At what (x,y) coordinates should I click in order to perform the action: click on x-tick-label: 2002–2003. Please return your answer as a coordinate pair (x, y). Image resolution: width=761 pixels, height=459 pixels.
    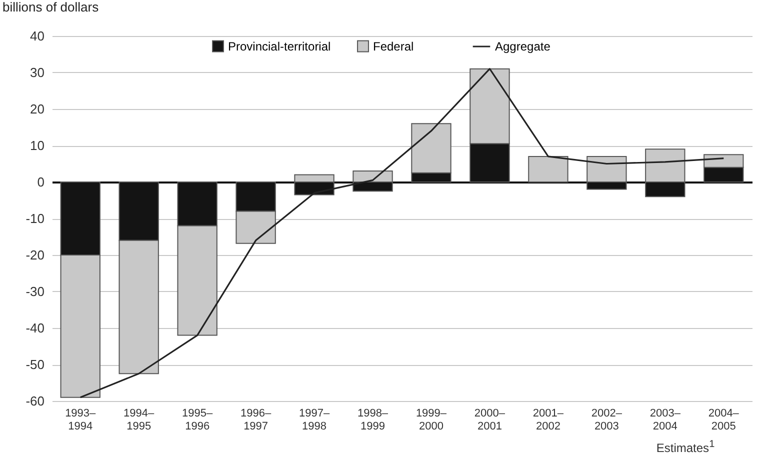
    Looking at the image, I should click on (607, 420).